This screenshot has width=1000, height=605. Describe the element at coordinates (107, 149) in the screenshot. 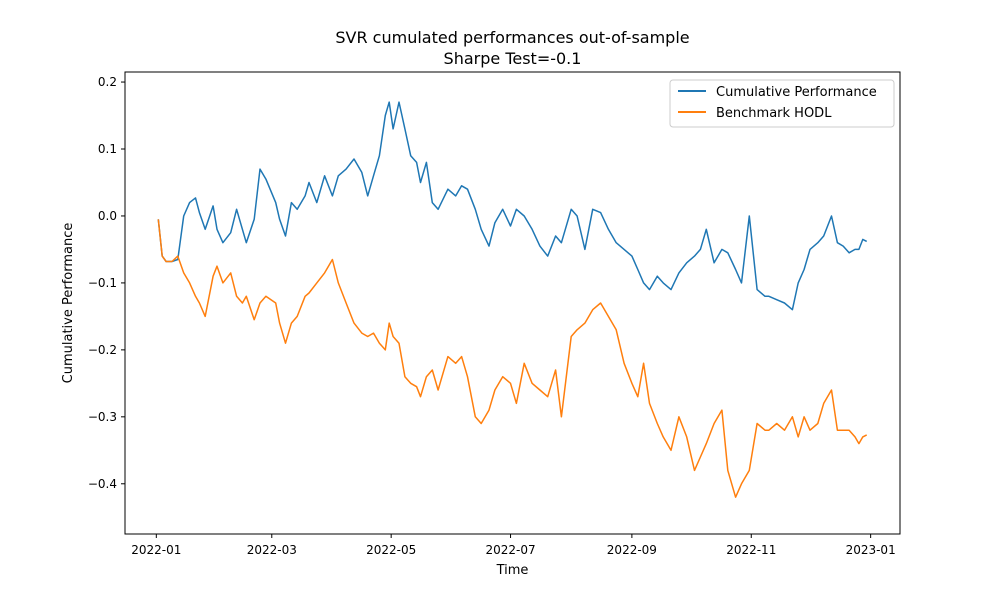

I see `y-tick-label: 0.1` at that location.